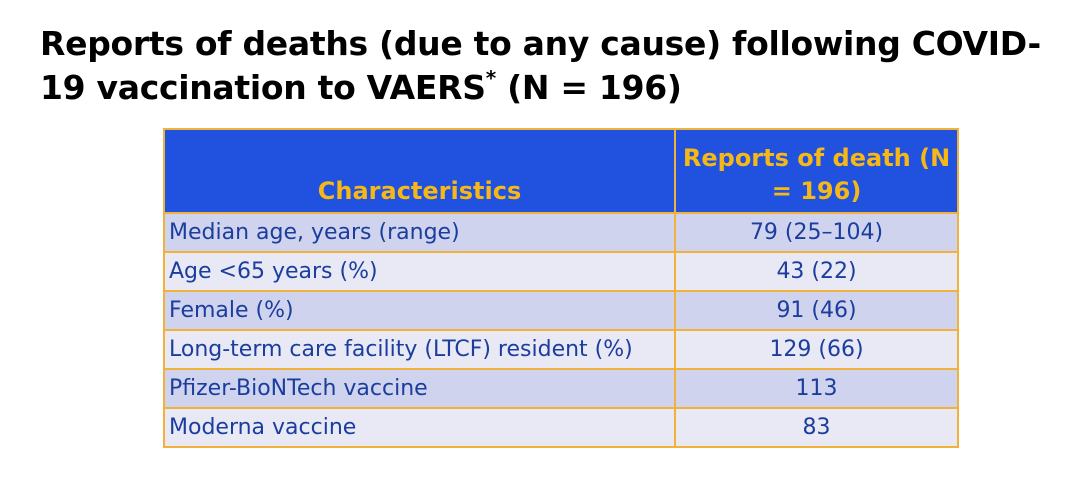 This screenshot has height=491, width=1080. What do you see at coordinates (490, 78) in the screenshot?
I see `title-footnote-mark: *` at bounding box center [490, 78].